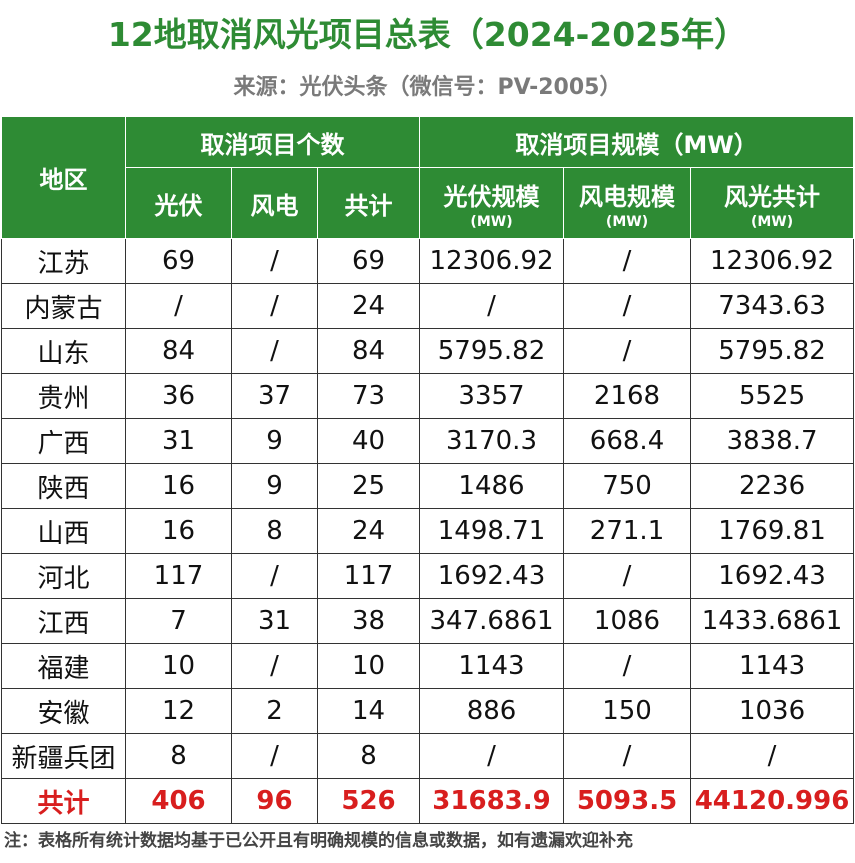 The height and width of the screenshot is (863, 855). What do you see at coordinates (63, 351) in the screenshot?
I see `cell-region: 山东` at bounding box center [63, 351].